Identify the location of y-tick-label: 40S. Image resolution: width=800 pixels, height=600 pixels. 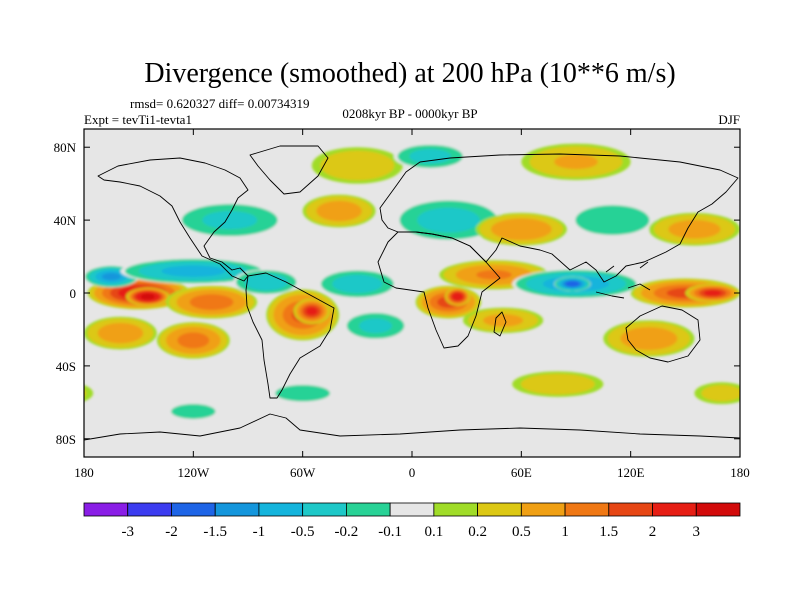
(66, 366).